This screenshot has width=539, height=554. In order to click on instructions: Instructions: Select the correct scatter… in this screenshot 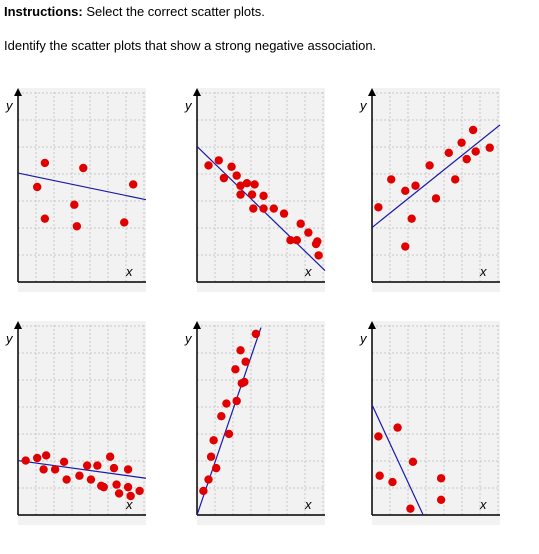, I will do `click(134, 11)`.